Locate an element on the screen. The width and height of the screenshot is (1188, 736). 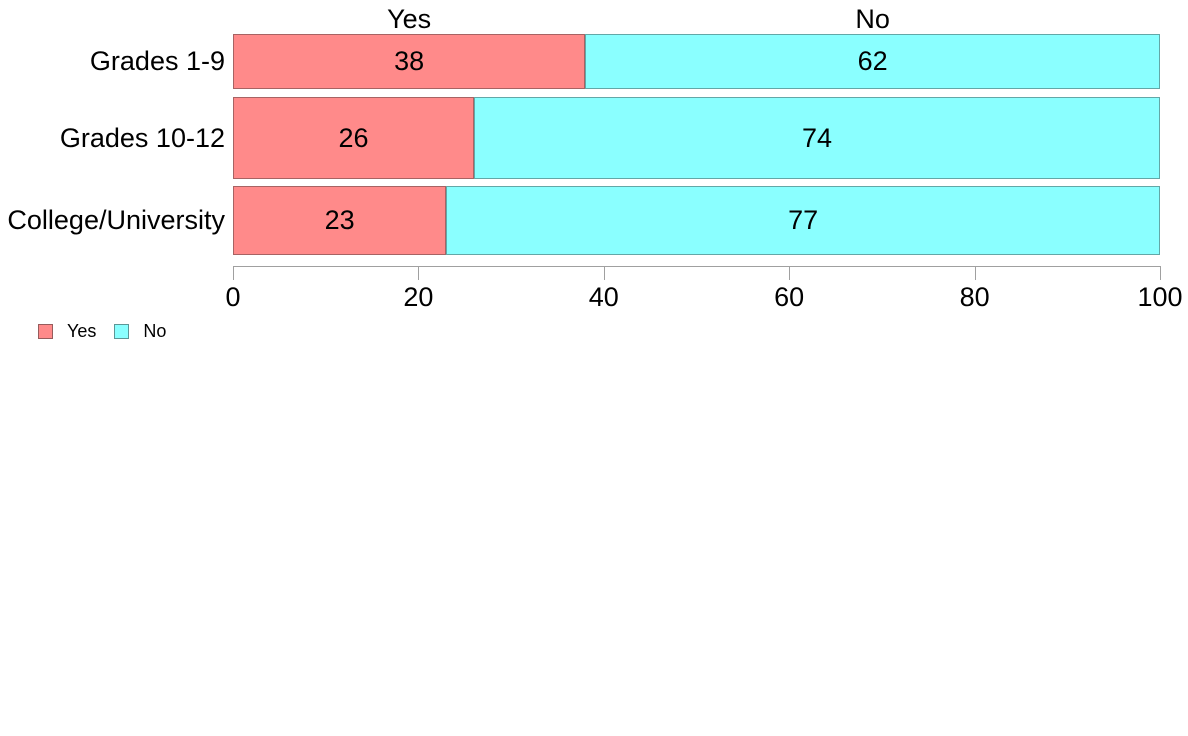
legend: Yes No is located at coordinates (102, 331).